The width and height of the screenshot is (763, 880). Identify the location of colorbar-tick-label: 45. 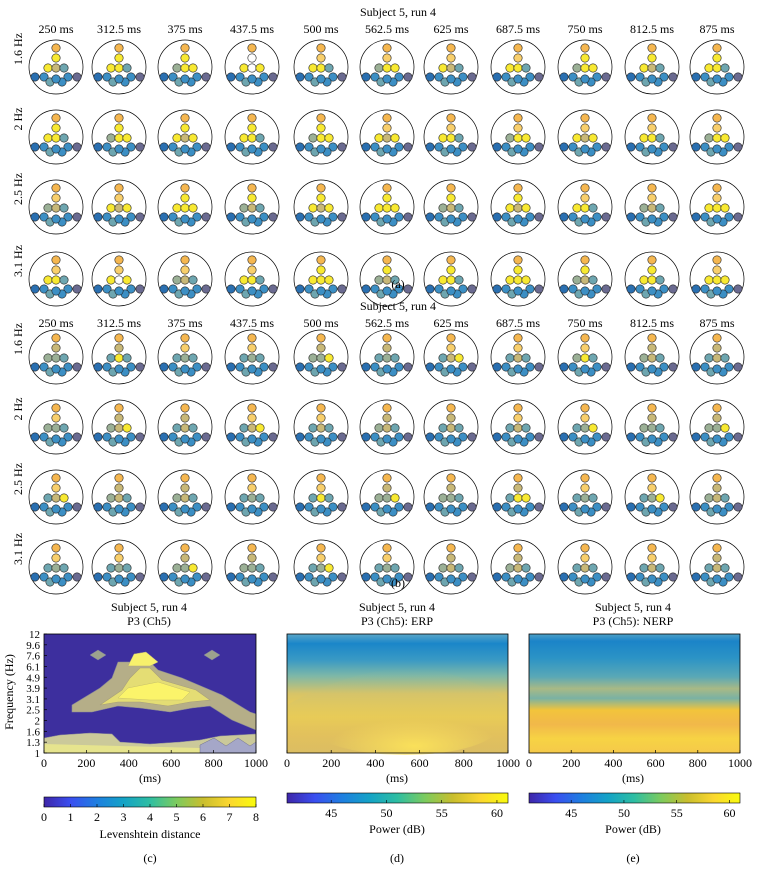
(571, 813).